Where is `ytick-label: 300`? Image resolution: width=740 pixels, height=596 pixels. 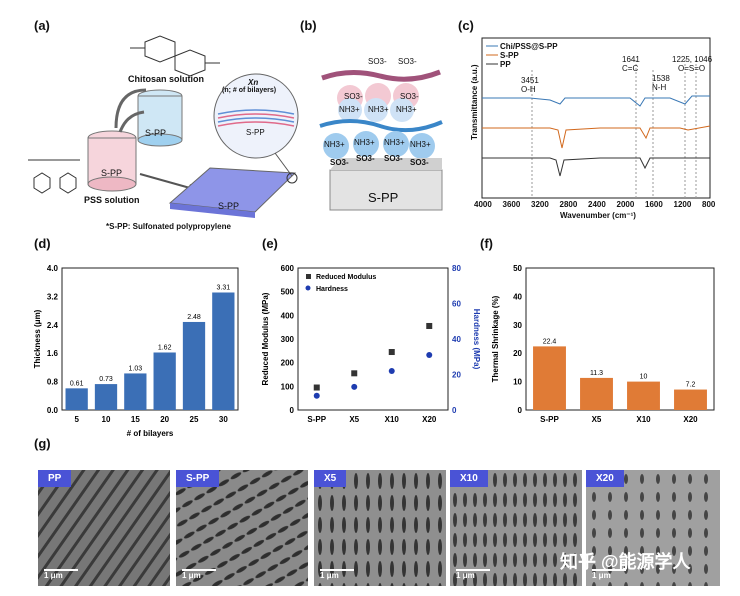 ytick-label: 300 is located at coordinates (288, 339).